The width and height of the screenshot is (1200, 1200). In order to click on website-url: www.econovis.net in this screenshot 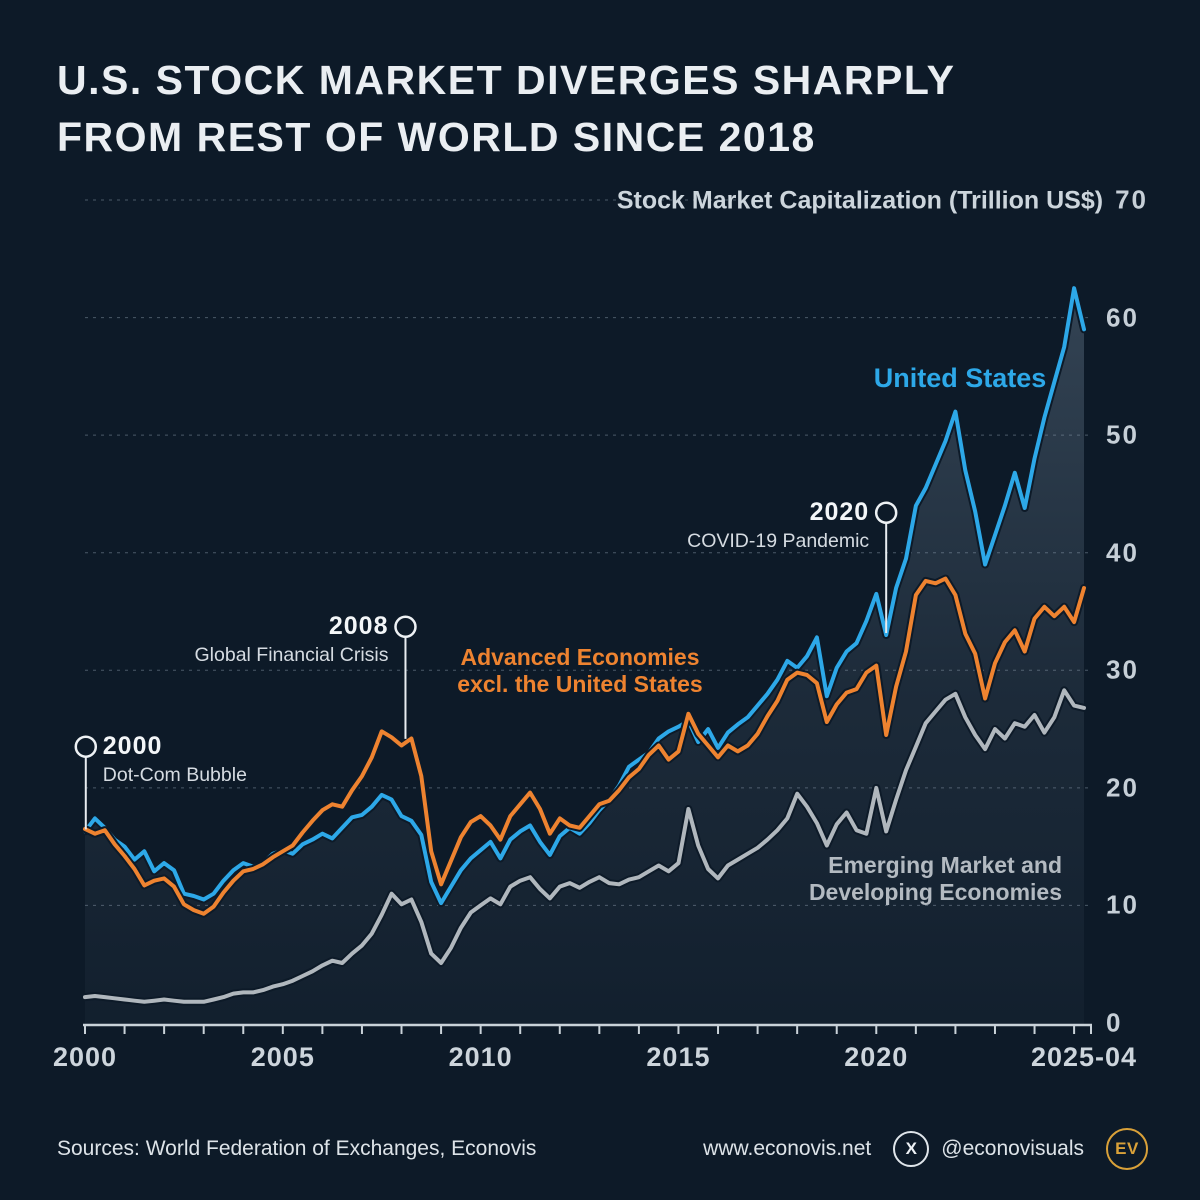, I will do `click(787, 1148)`.